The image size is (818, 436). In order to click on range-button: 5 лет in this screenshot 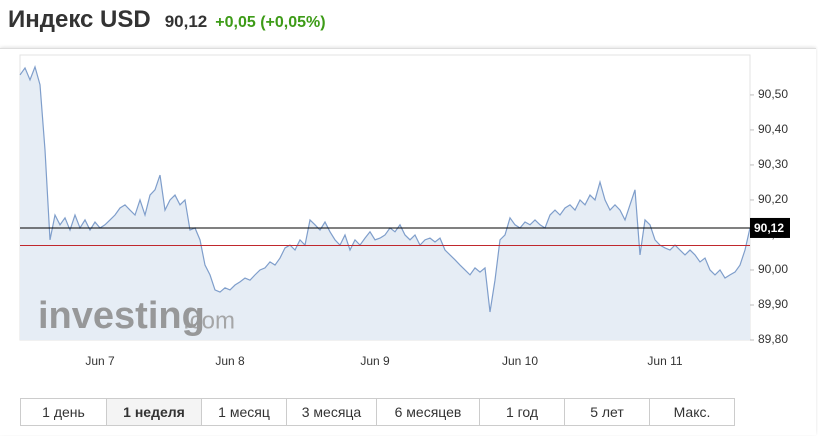, I will do `click(606, 412)`.